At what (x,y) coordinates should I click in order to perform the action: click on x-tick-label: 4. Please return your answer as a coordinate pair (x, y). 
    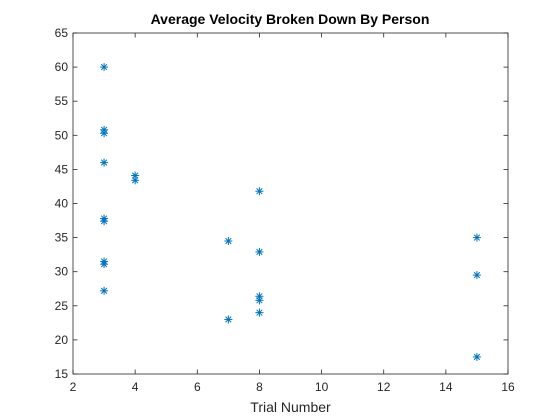
    Looking at the image, I should click on (135, 387).